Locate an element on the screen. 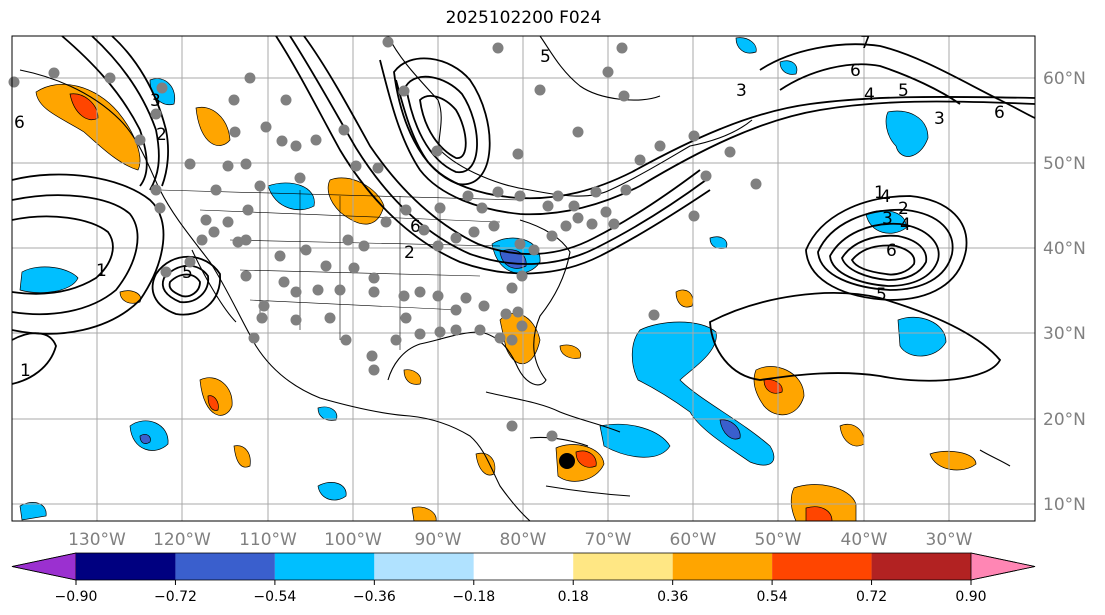 The width and height of the screenshot is (1105, 615). lon-label: 130°W is located at coordinates (97, 540).